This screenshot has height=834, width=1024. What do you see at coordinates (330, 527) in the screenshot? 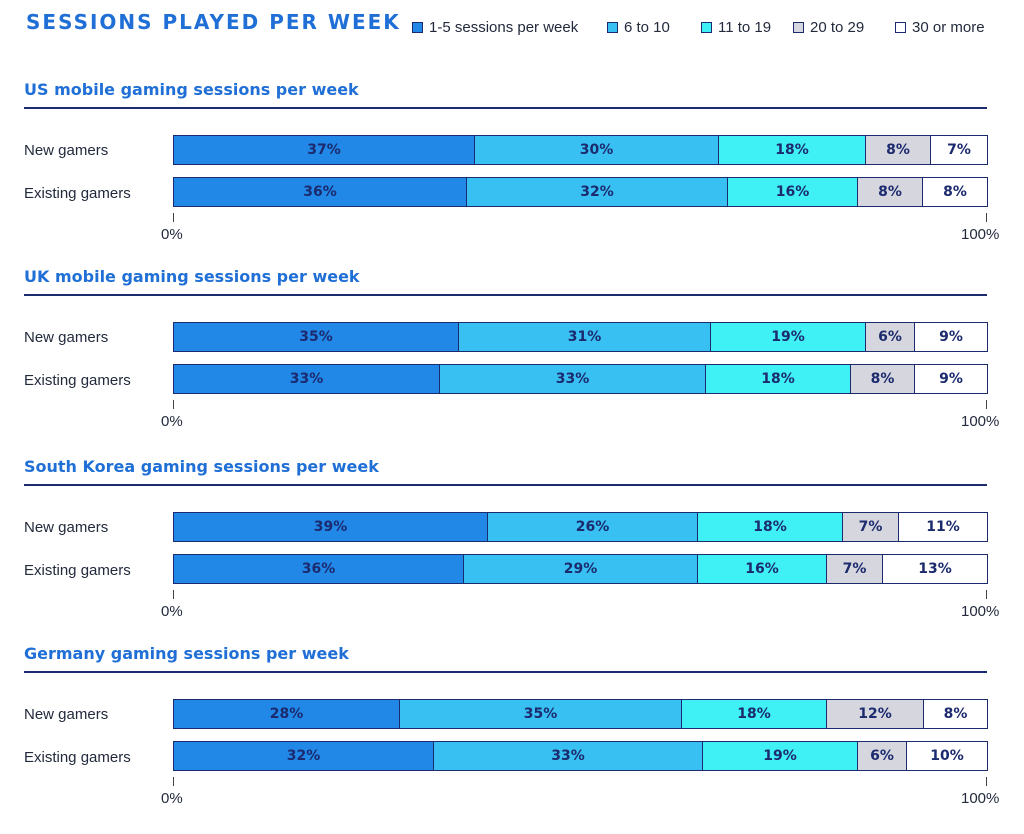
I see `bar-segment: 39%` at bounding box center [330, 527].